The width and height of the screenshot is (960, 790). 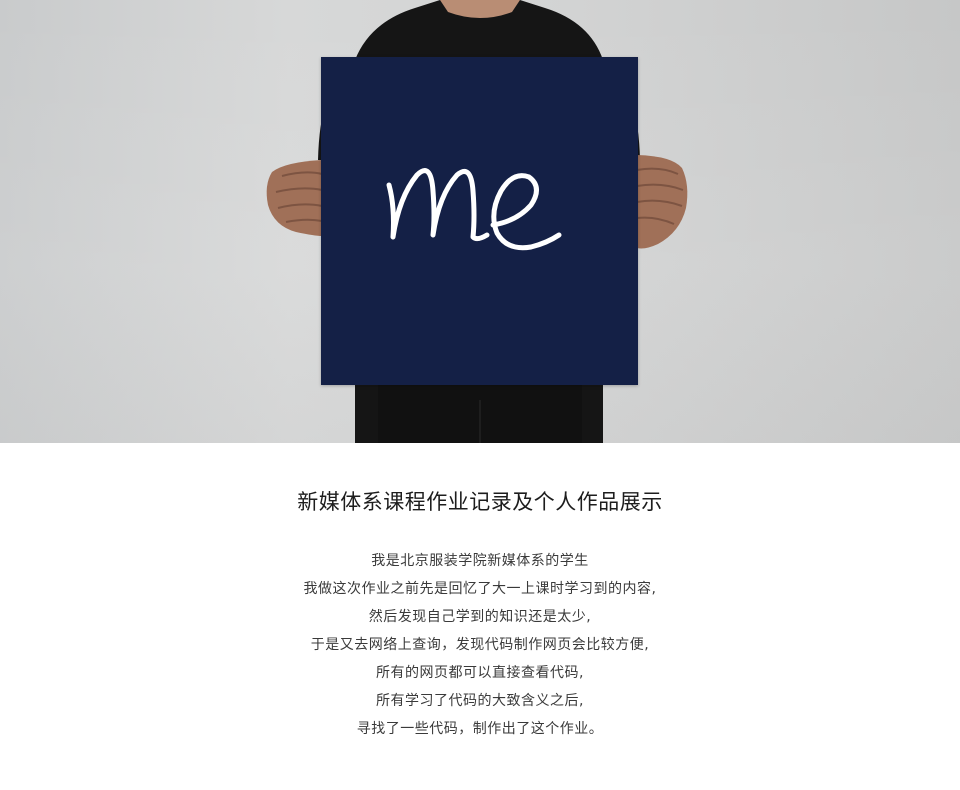 What do you see at coordinates (480, 561) in the screenshot?
I see `intro-line: 我是北京服装学院新媒体系的学生` at bounding box center [480, 561].